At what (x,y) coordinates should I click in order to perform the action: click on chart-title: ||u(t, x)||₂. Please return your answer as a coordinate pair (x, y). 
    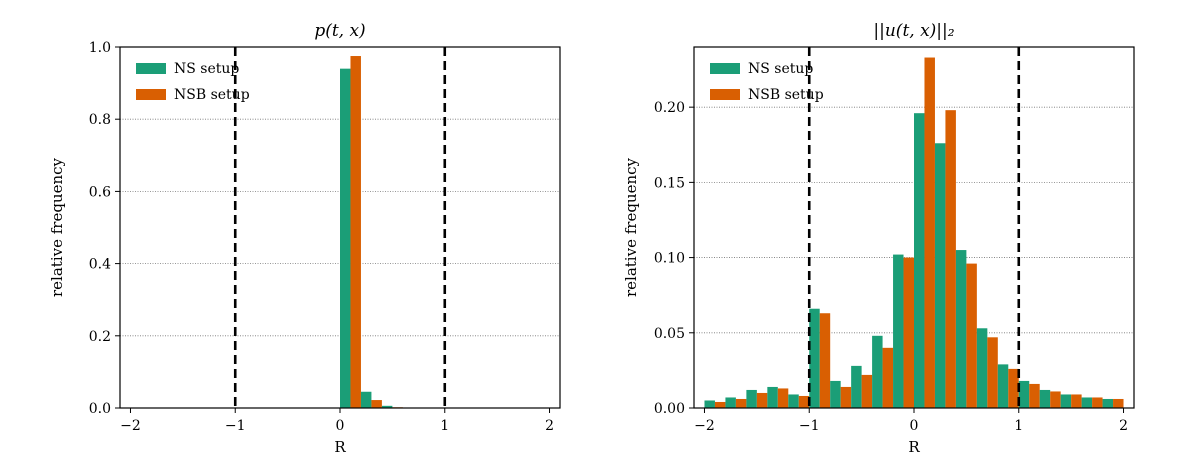
    Looking at the image, I should click on (913, 31).